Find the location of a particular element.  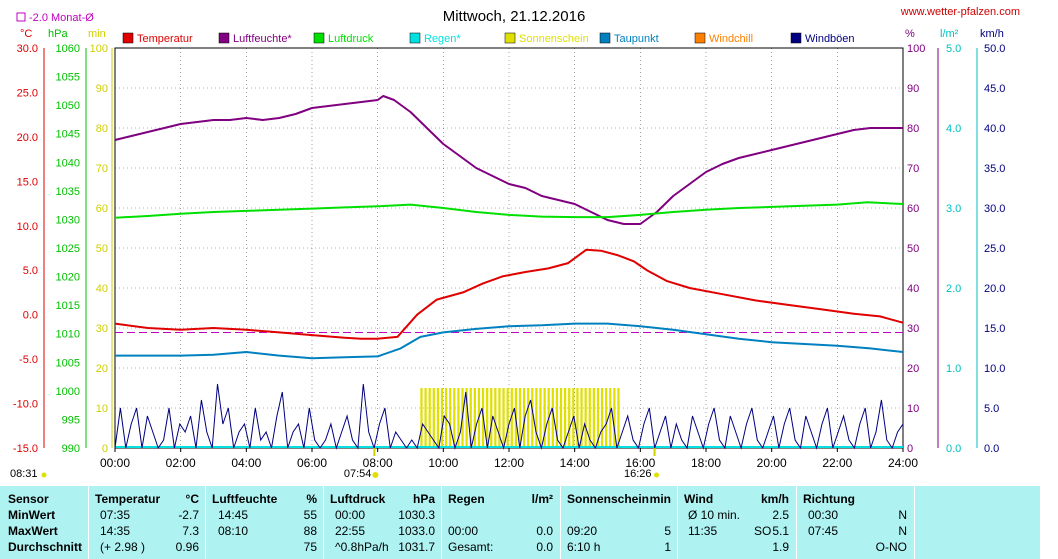

table-header-sonnenschein: Sonnenschein is located at coordinates (608, 499).